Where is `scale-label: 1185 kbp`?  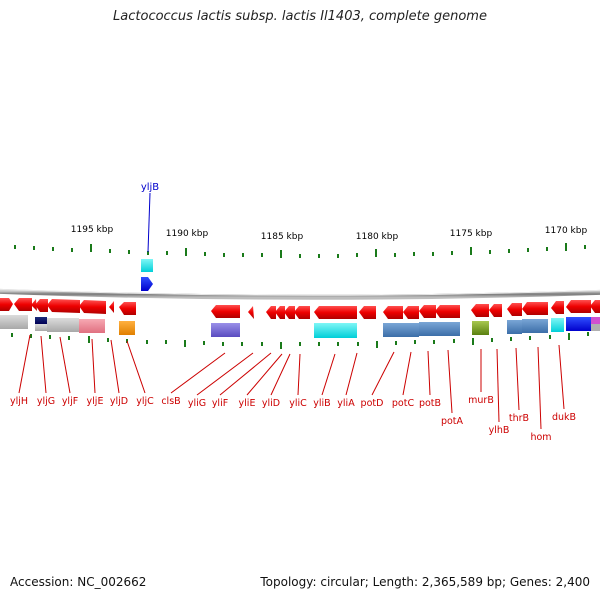
scale-label: 1185 kbp is located at coordinates (282, 237).